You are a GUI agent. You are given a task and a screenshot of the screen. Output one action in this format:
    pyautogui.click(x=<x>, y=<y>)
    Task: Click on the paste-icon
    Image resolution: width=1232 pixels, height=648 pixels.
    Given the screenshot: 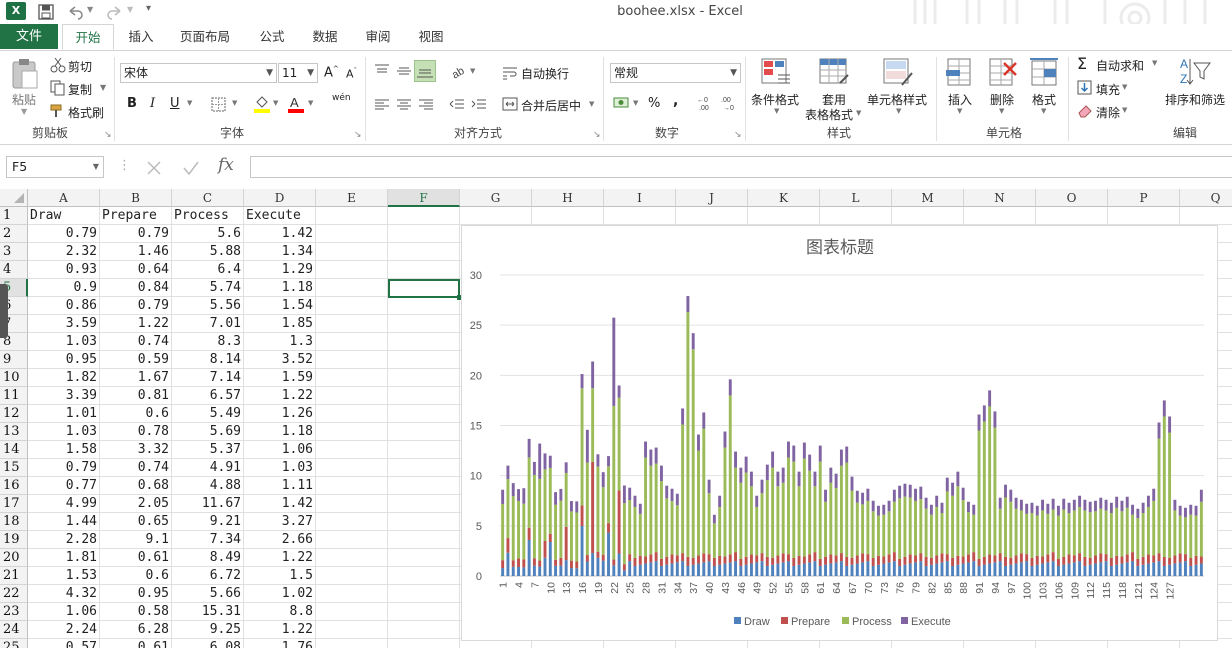 What is the action you would take?
    pyautogui.click(x=25, y=74)
    